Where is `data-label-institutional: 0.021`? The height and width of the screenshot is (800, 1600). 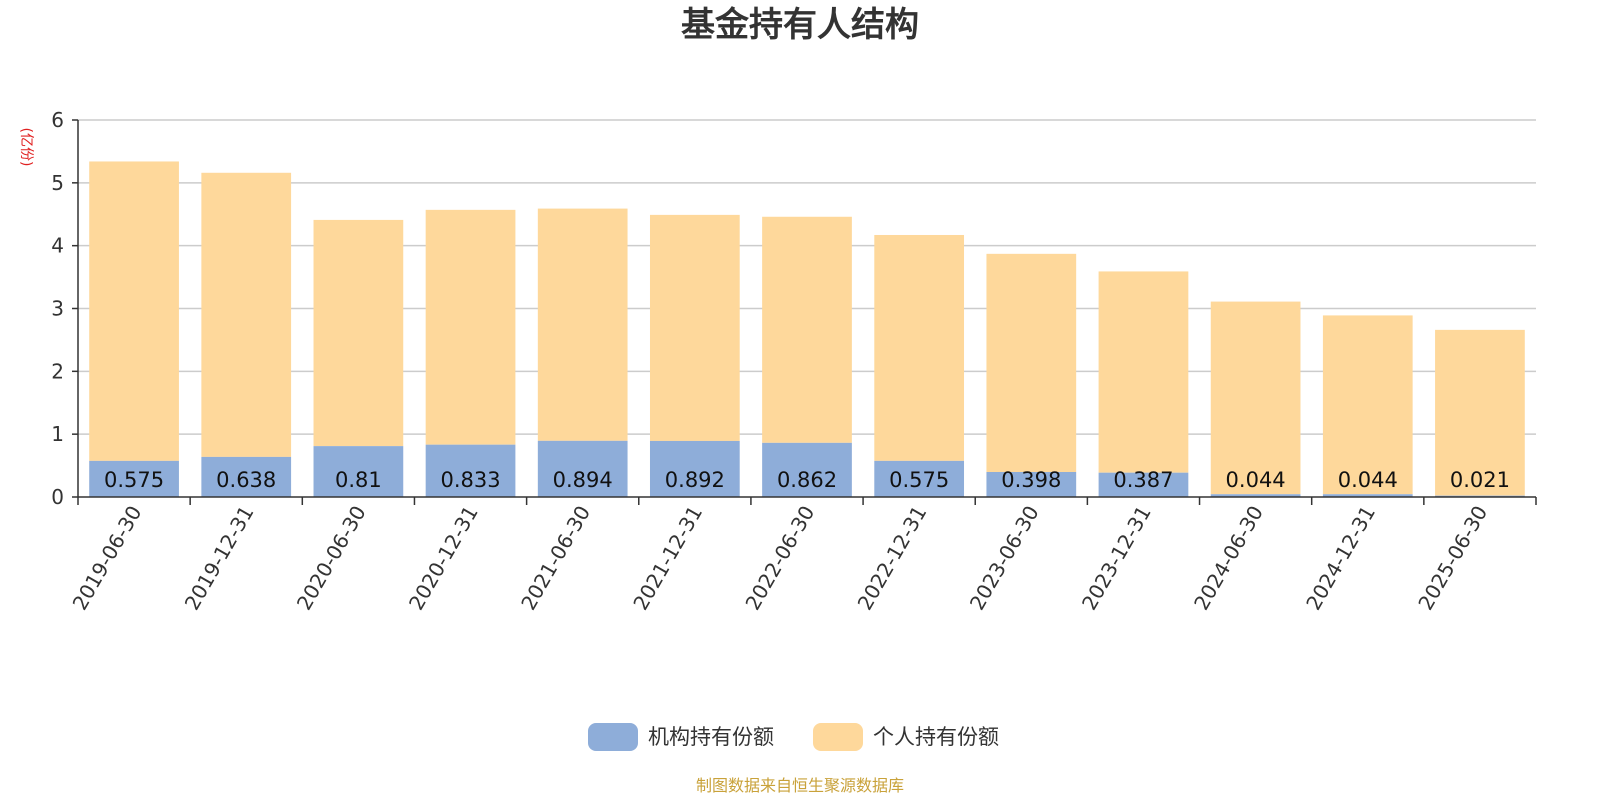 data-label-institutional: 0.021 is located at coordinates (1480, 480).